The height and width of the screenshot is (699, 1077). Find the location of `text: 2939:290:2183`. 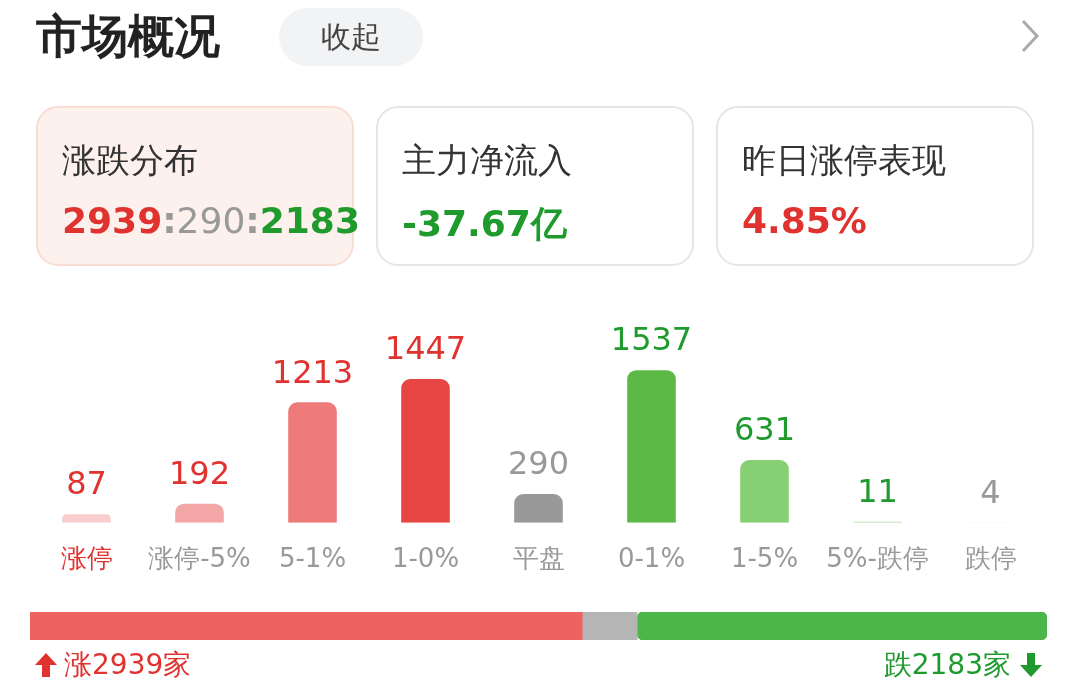

text: 2939:290:2183 is located at coordinates (211, 220).